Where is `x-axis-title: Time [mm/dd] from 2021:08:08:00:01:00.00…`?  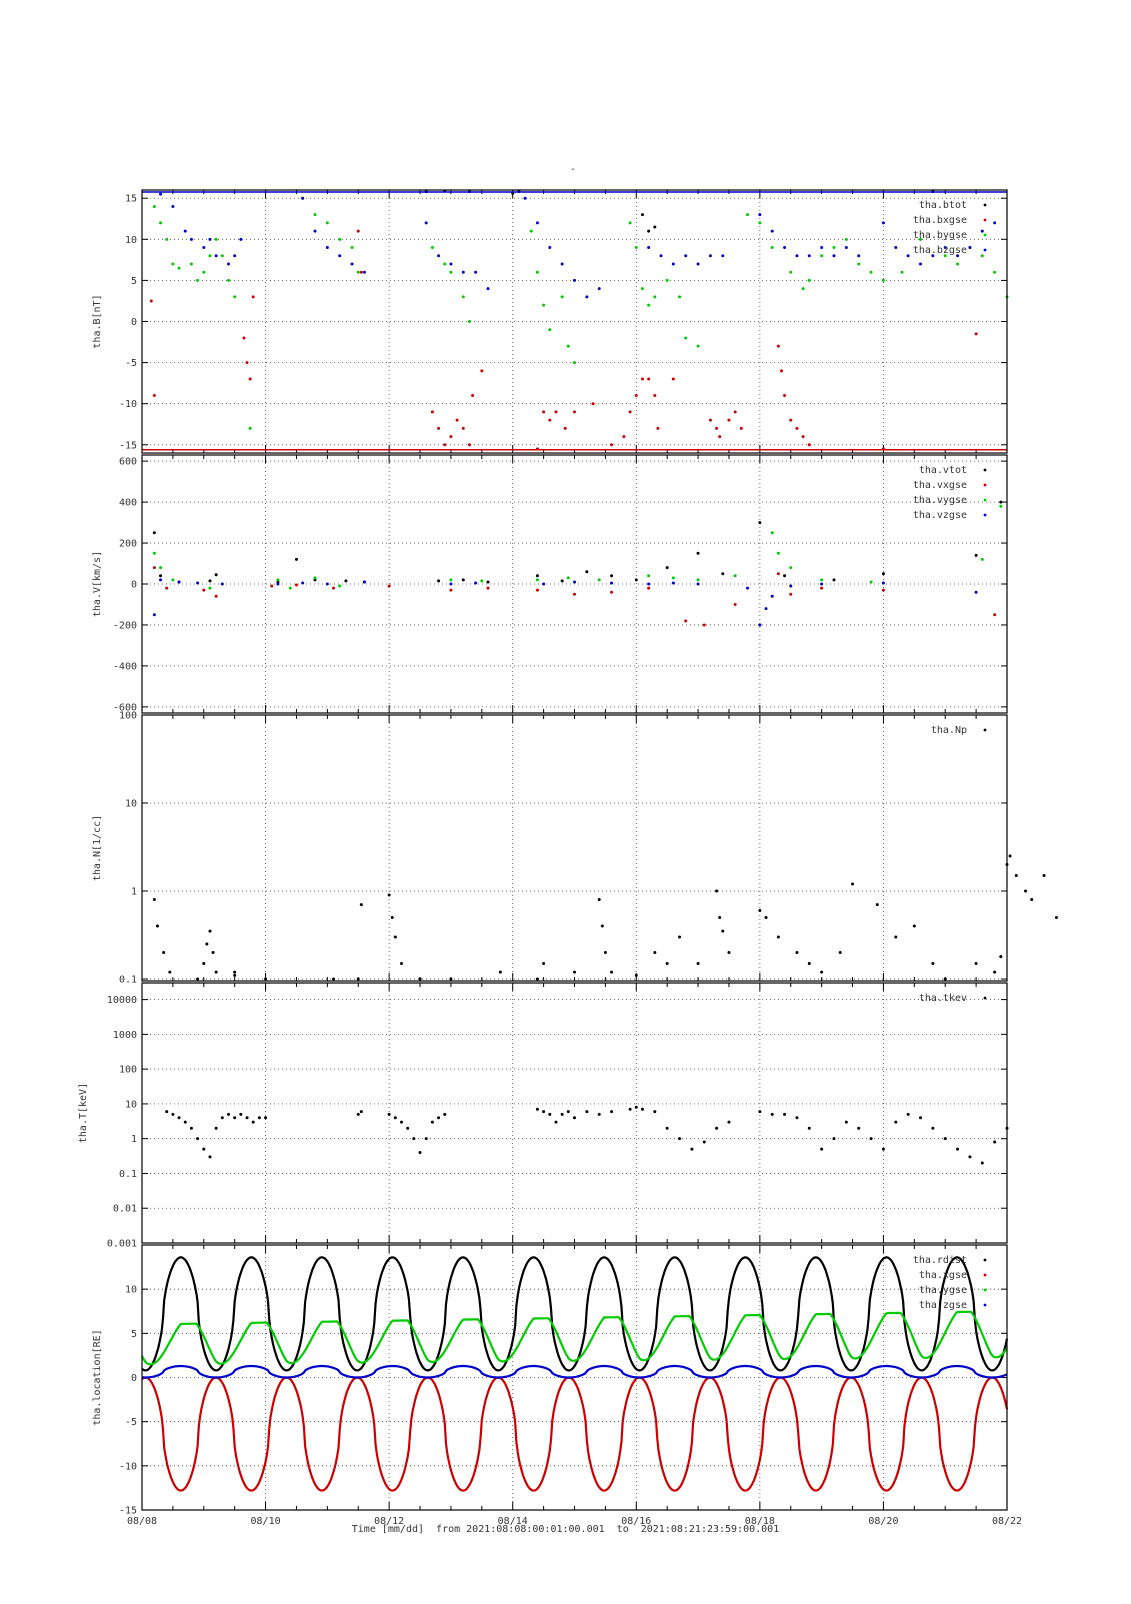 x-axis-title: Time [mm/dd] from 2021:08:08:00:01:00.00… is located at coordinates (565, 1529).